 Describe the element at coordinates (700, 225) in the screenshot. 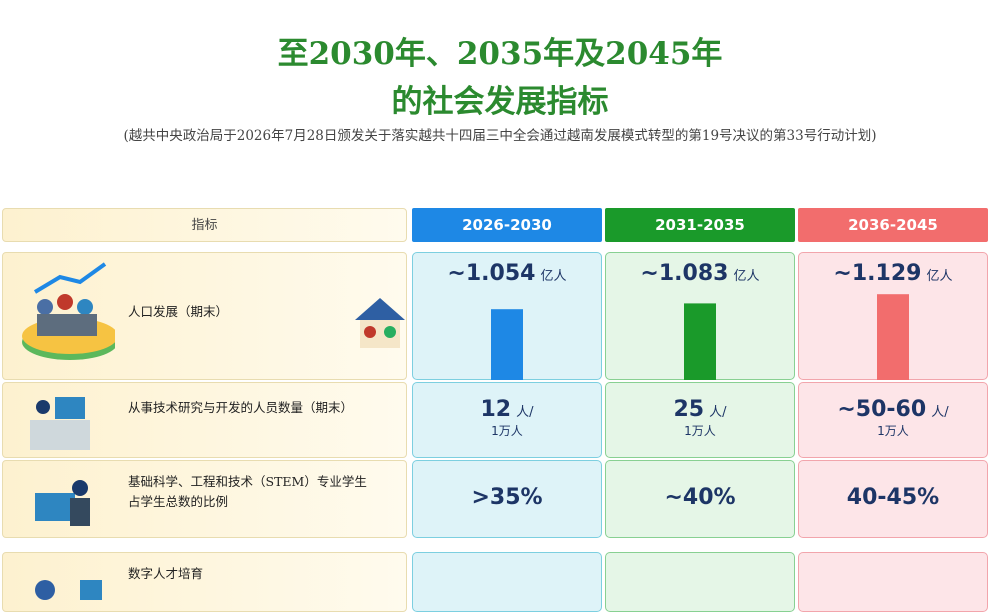

I see `header-period: 2031-2035` at that location.